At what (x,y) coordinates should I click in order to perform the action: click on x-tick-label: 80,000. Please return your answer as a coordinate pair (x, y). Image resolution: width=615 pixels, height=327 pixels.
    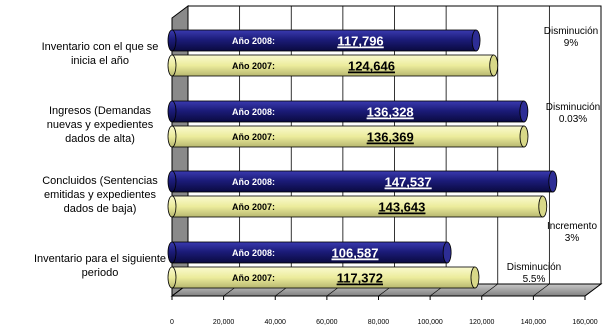
    Looking at the image, I should click on (379, 322).